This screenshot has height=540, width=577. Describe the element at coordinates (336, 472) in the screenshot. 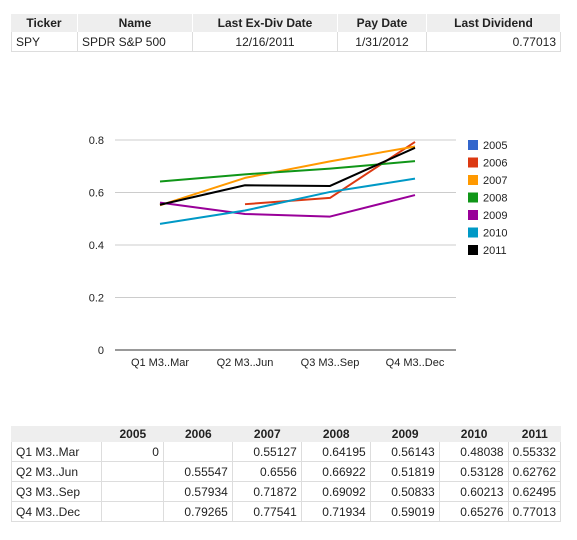

I see `value-cell: 0.66922` at that location.